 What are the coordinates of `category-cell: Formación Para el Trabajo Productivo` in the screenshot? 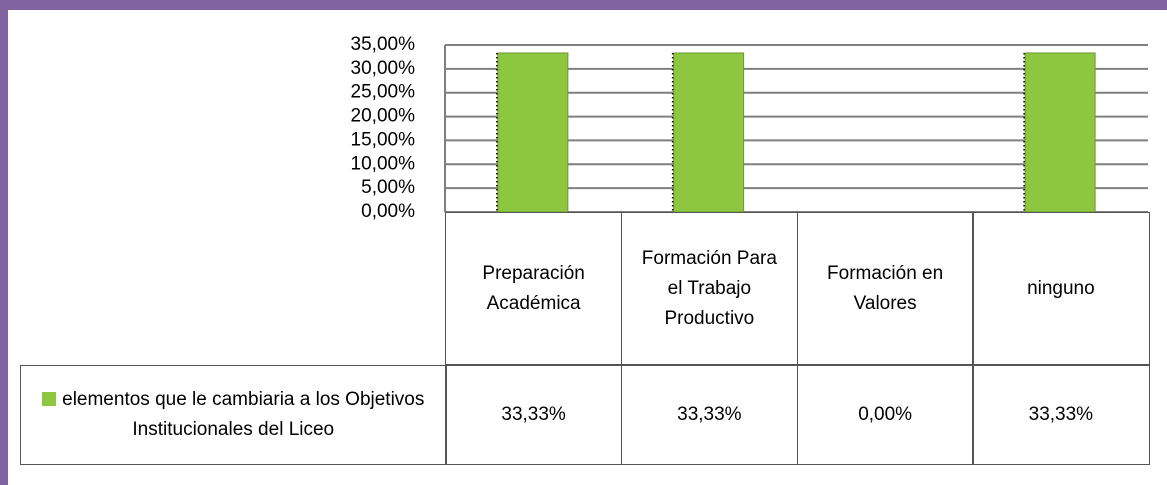 It's located at (709, 288).